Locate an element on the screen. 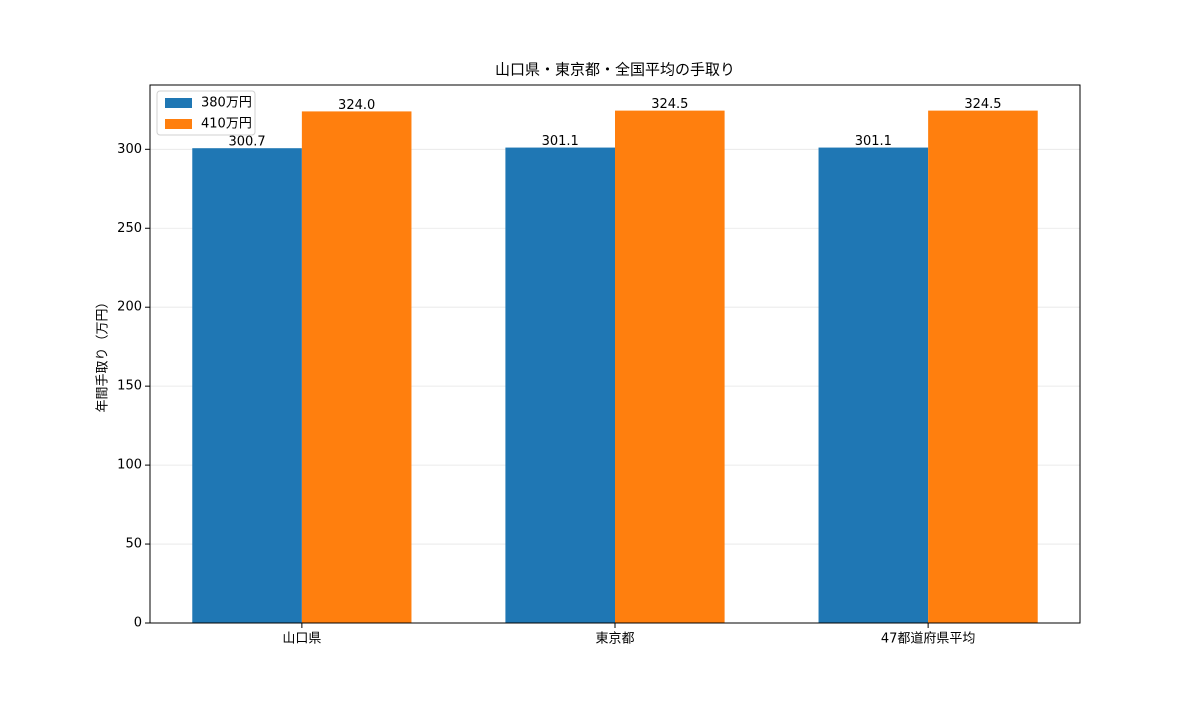 This screenshot has height=704, width=1200. chart-title: 山口県・東京都・全国平均の手取り is located at coordinates (615, 70).